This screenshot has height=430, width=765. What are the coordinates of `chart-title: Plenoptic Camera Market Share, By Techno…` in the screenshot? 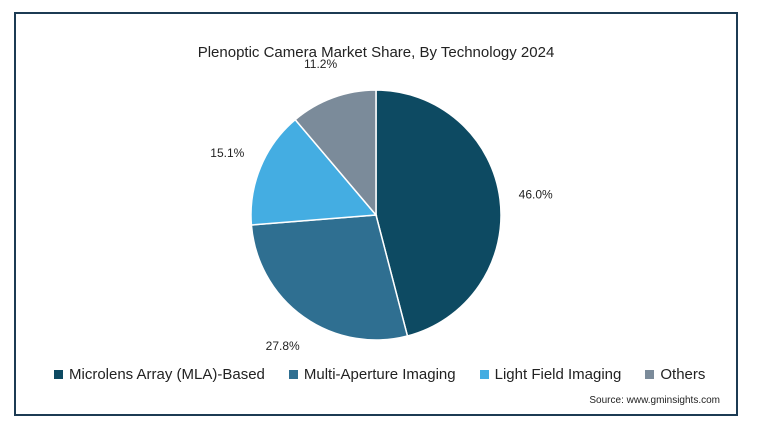 It's located at (376, 52).